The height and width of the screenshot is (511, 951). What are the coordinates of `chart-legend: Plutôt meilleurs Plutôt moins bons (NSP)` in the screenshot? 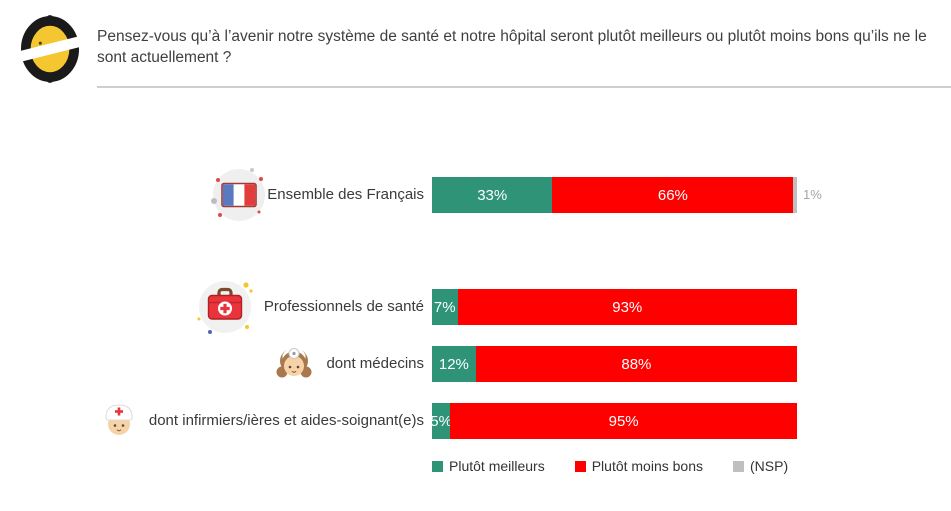 It's located at (610, 466).